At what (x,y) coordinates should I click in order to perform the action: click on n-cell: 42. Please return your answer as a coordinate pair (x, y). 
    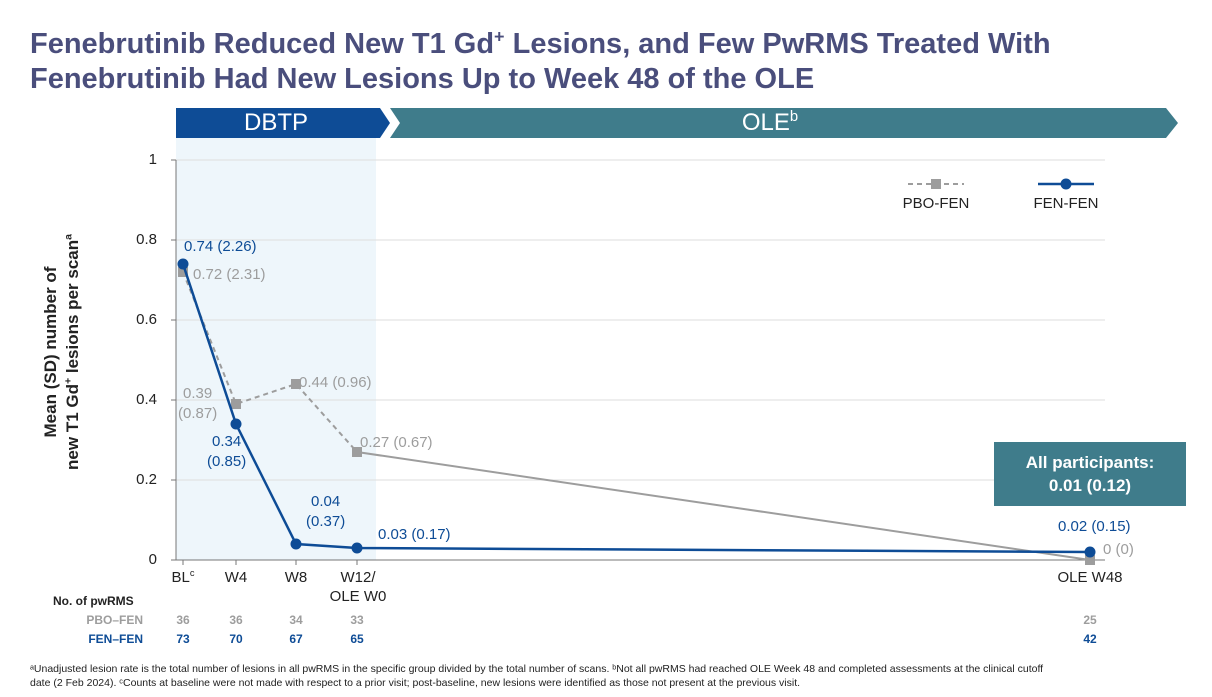
    Looking at the image, I should click on (1090, 639).